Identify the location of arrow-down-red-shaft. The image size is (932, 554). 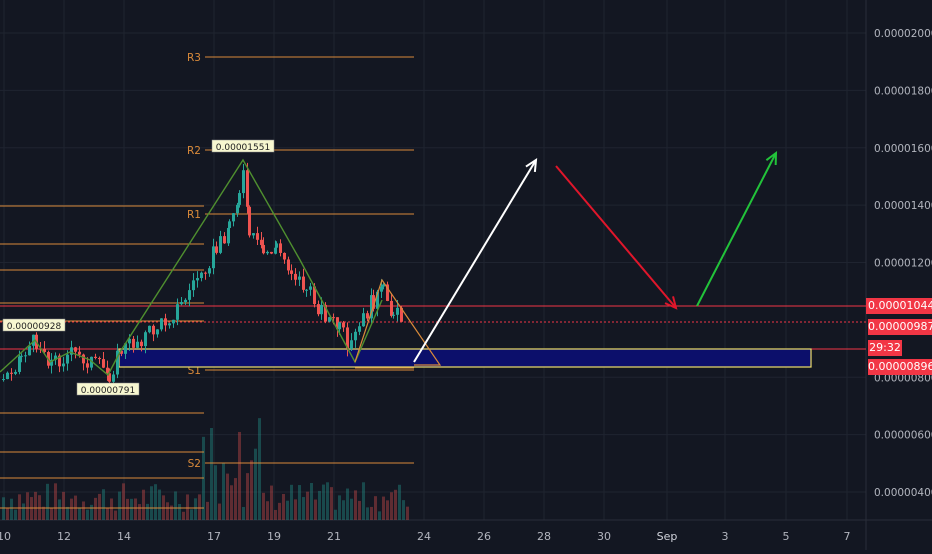
(616, 237).